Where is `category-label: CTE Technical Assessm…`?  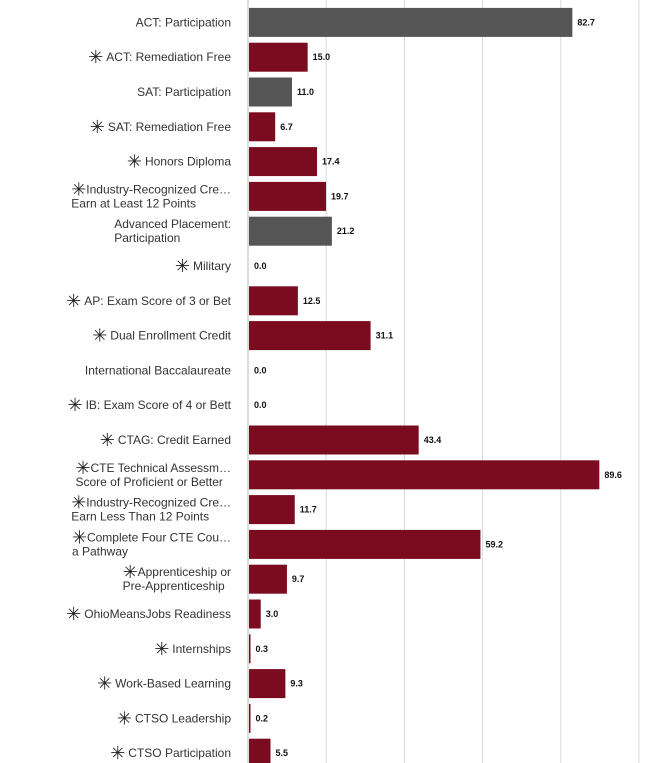
category-label: CTE Technical Assessm… is located at coordinates (161, 468).